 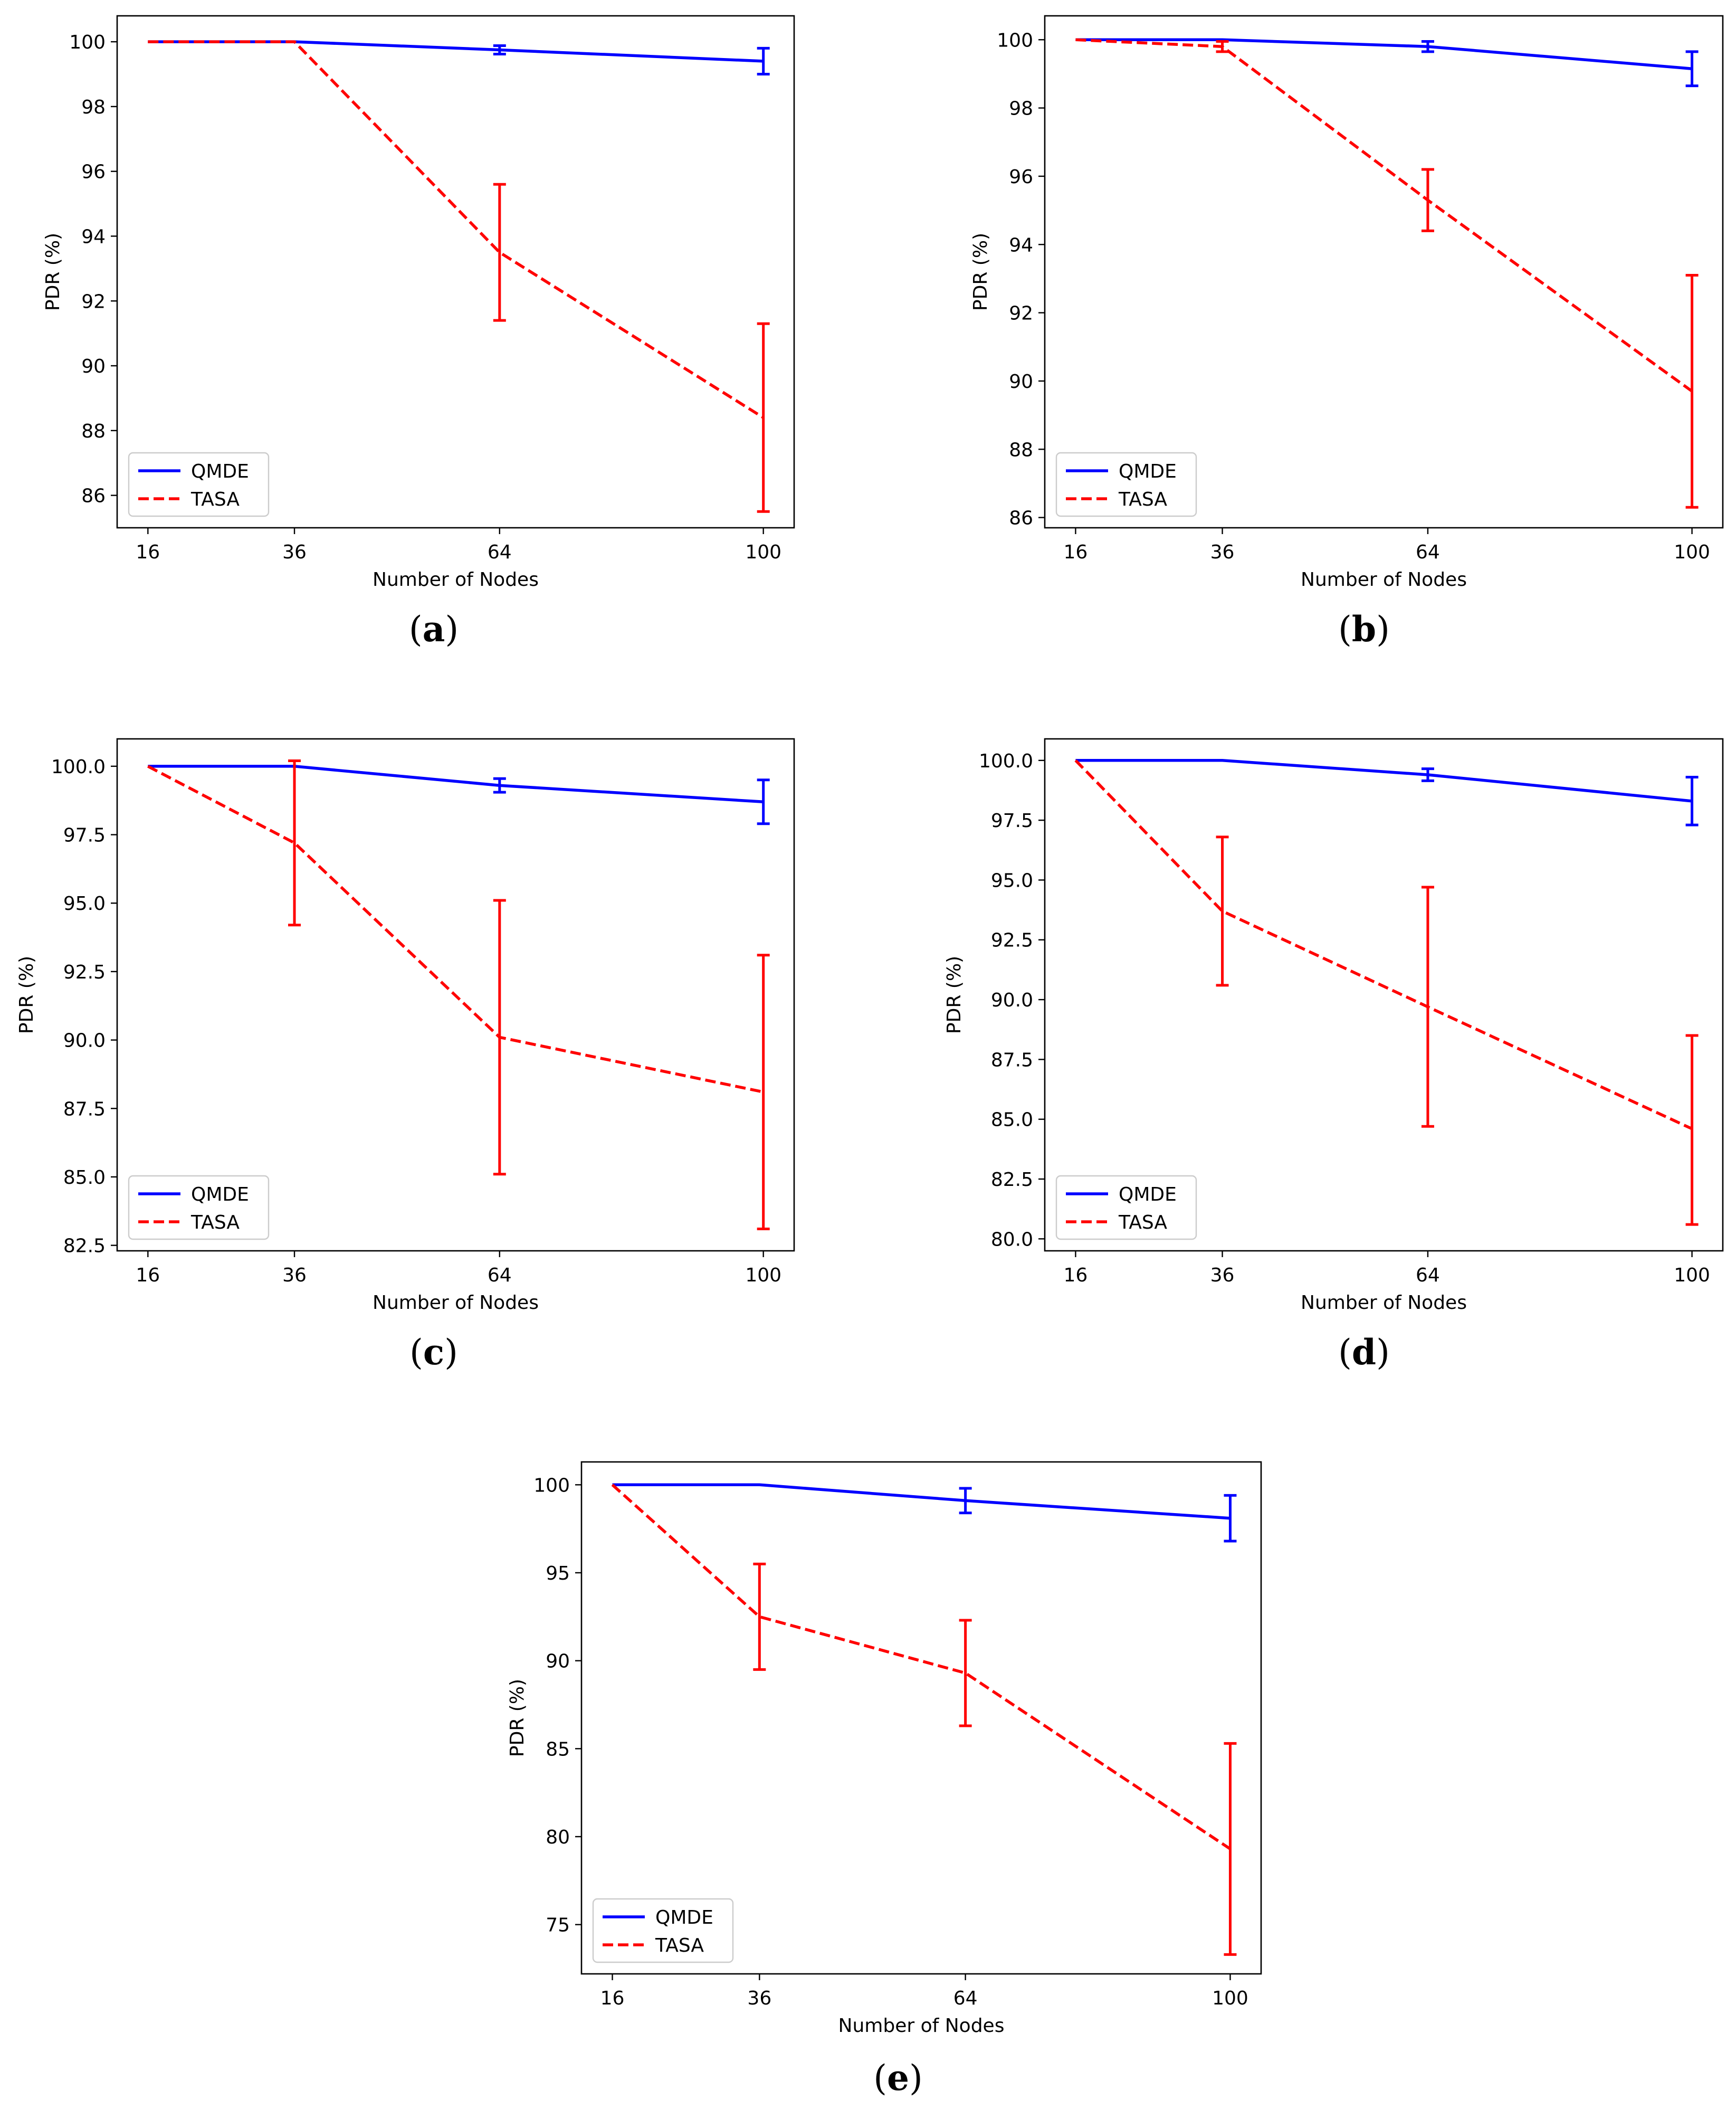 I want to click on caption-letter: a, so click(x=434, y=629).